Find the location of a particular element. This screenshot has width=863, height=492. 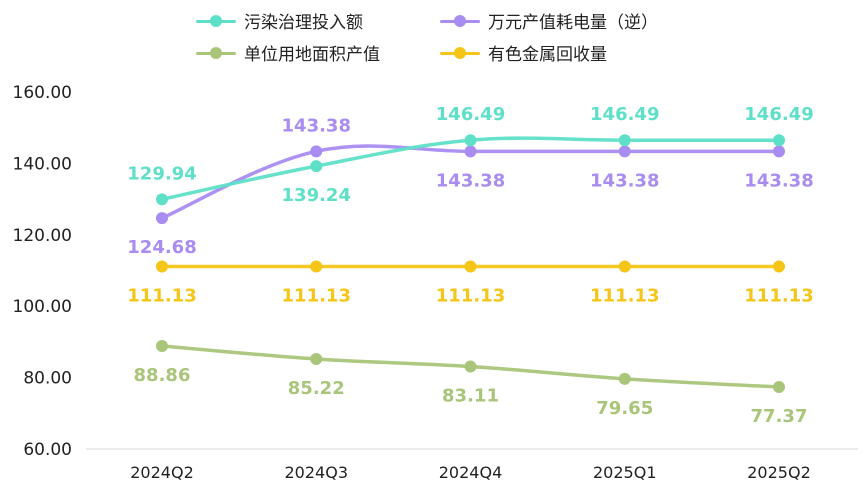

y-tick-label: 140.00 is located at coordinates (42, 164).